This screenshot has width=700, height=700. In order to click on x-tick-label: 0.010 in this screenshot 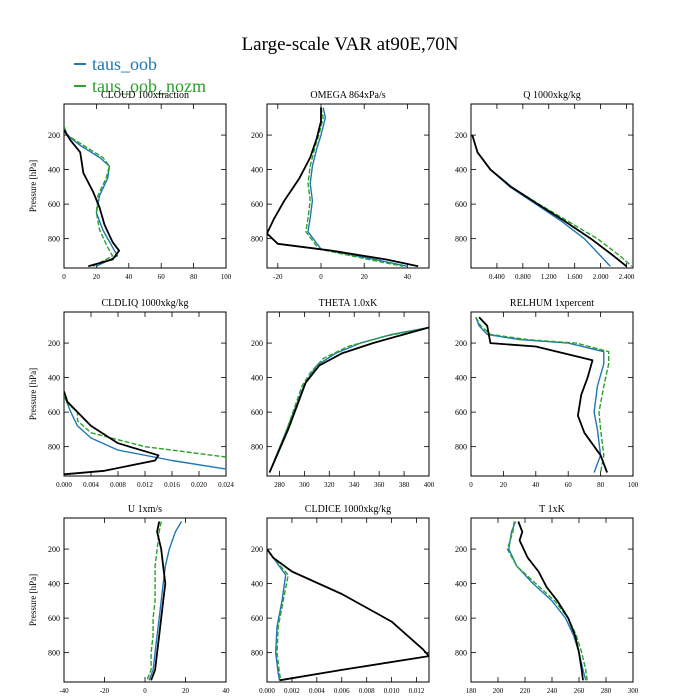, I will do `click(392, 691)`.